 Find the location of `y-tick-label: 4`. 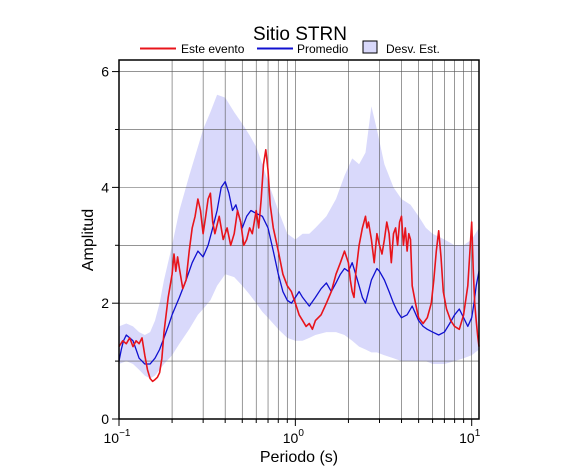

y-tick-label: 4 is located at coordinates (105, 187).